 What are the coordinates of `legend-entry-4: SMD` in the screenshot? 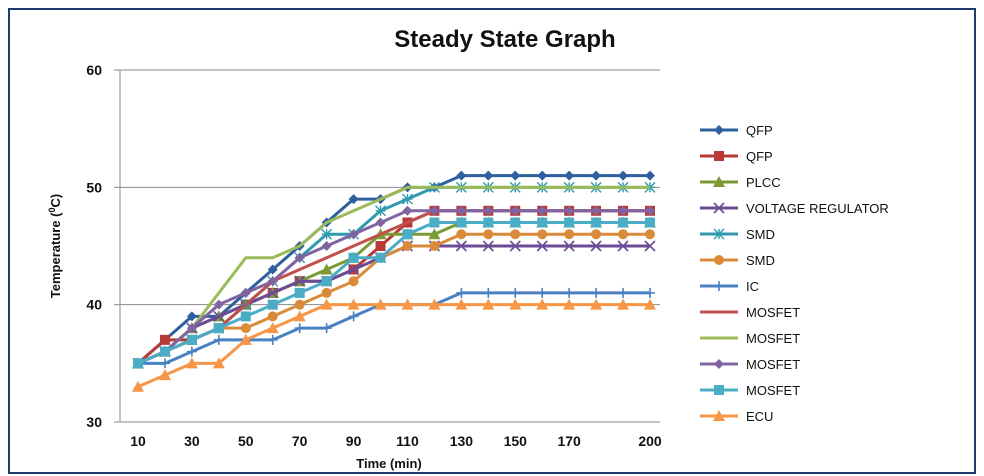 It's located at (737, 234).